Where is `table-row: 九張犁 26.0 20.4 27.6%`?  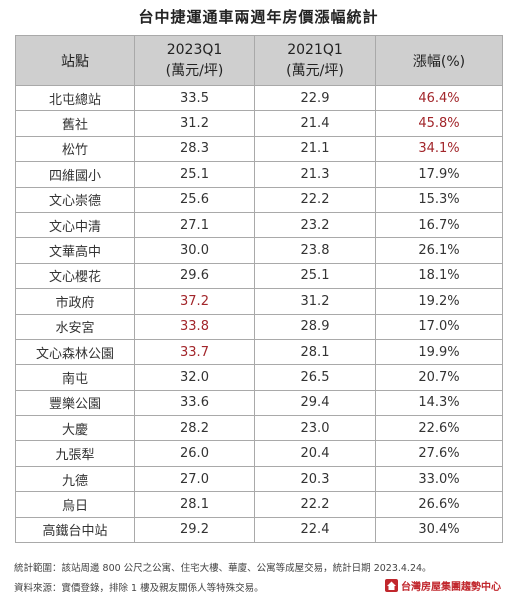 table-row: 九張犁 26.0 20.4 27.6% is located at coordinates (259, 453).